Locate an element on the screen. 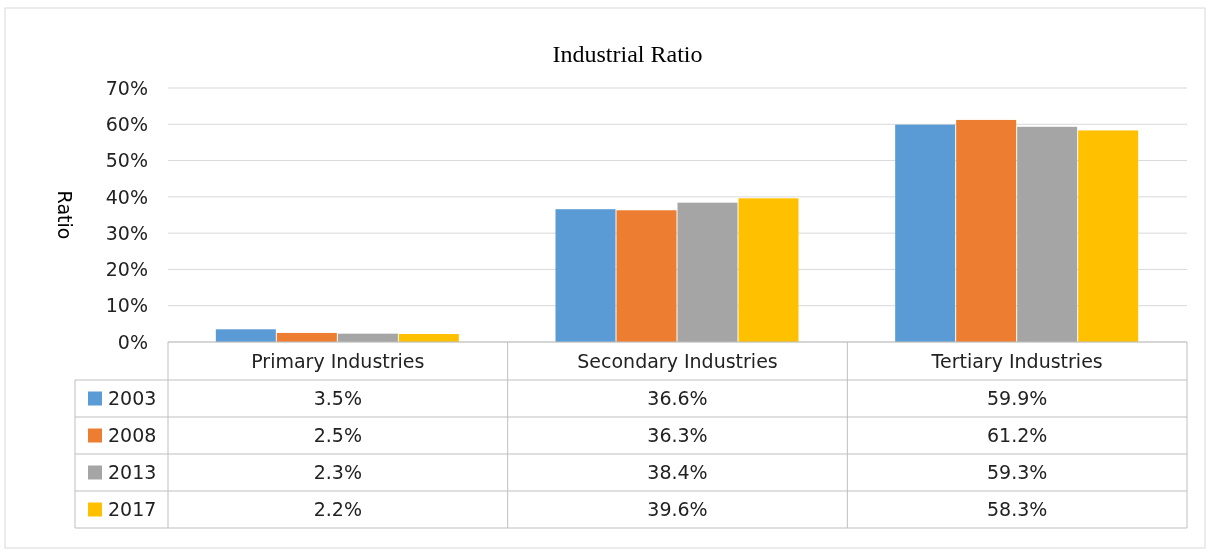 This screenshot has height=554, width=1210. chart-title: Industrial Ratio is located at coordinates (627, 54).